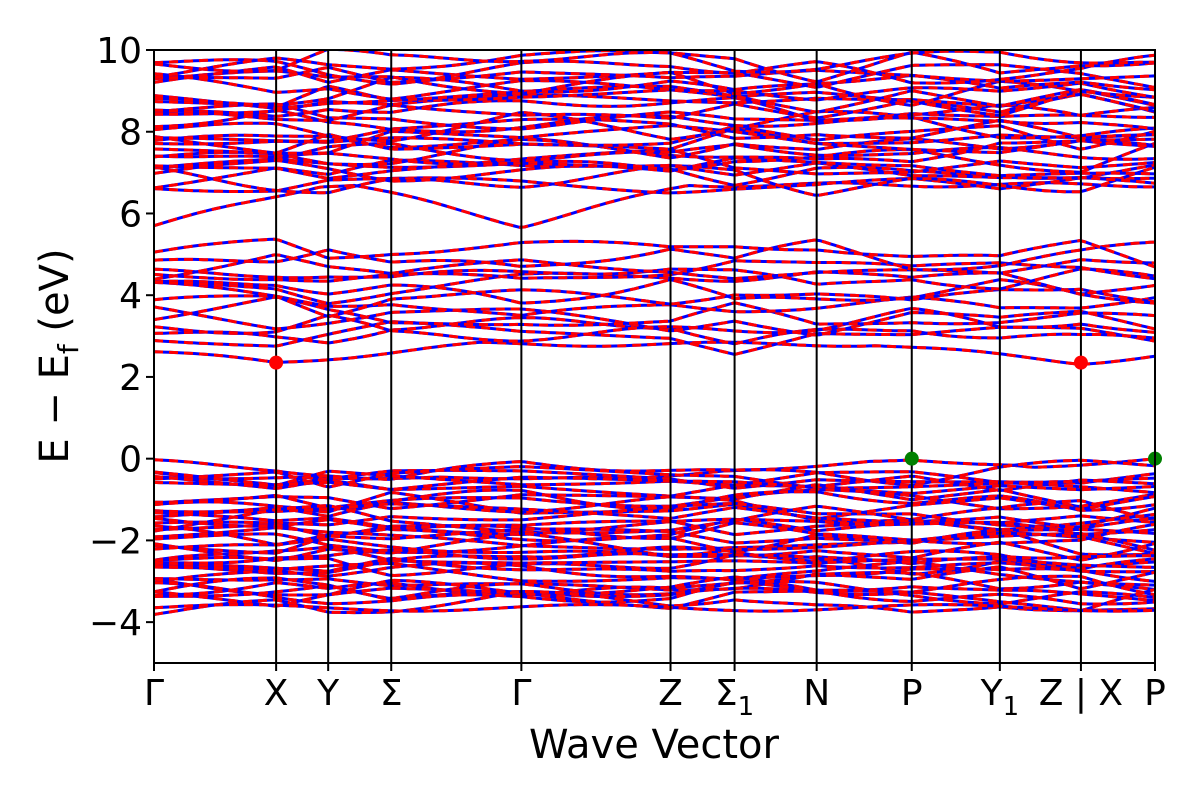 The height and width of the screenshot is (800, 1200). What do you see at coordinates (911, 458) in the screenshot?
I see `vbm-marker` at bounding box center [911, 458].